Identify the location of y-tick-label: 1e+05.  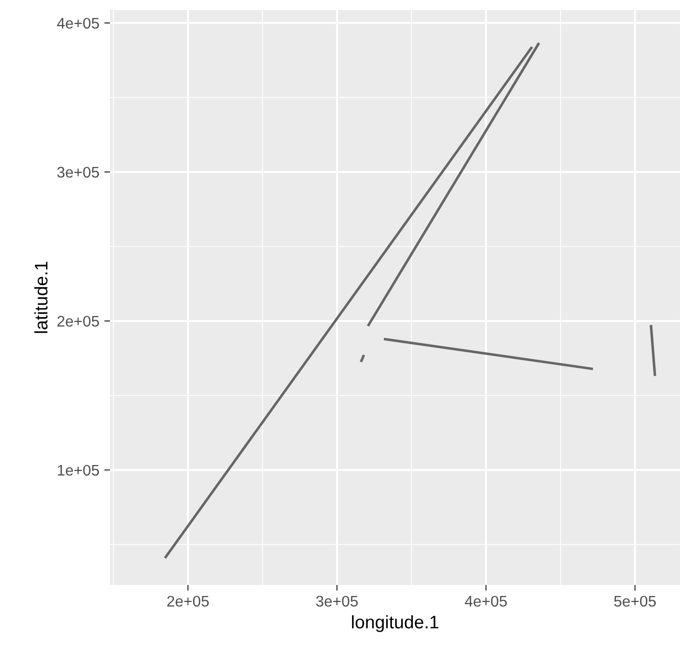
(78, 470).